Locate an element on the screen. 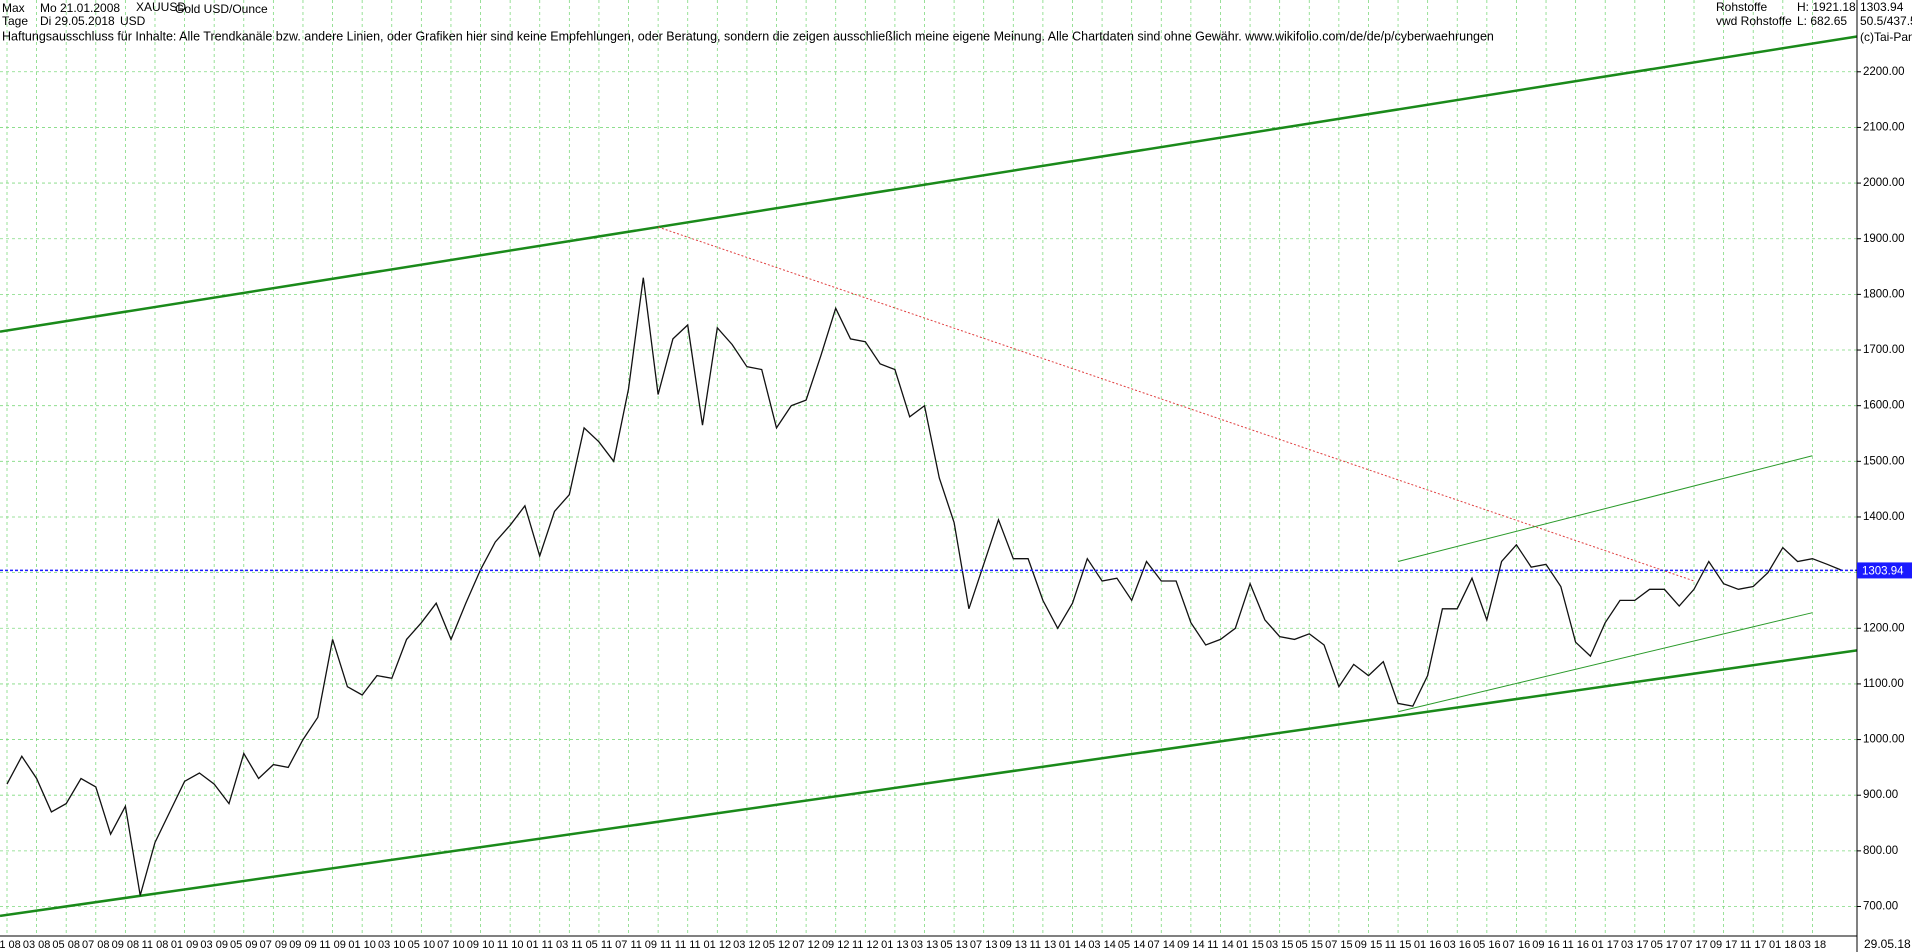  x-tick-label: 03 15 is located at coordinates (1280, 945).